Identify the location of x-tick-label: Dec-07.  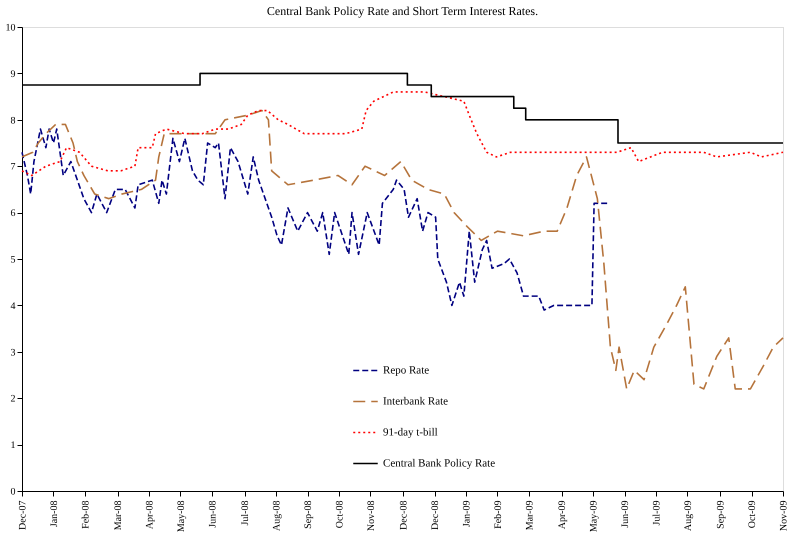
(23, 515).